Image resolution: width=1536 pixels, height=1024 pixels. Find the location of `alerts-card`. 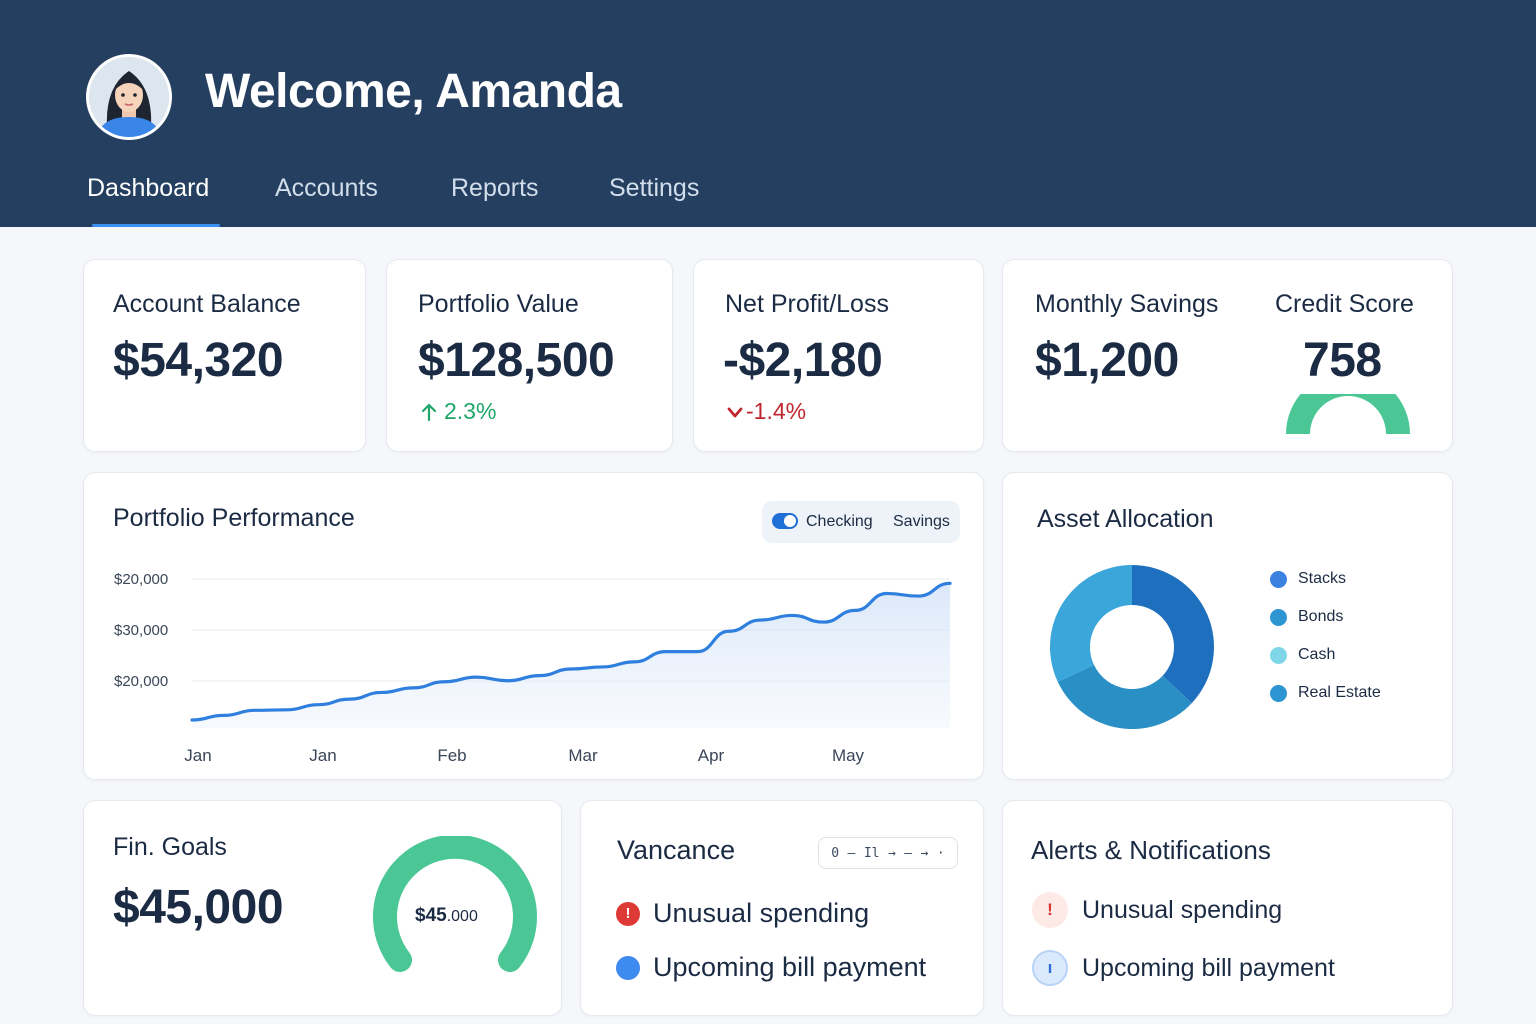

alerts-card is located at coordinates (1227, 908).